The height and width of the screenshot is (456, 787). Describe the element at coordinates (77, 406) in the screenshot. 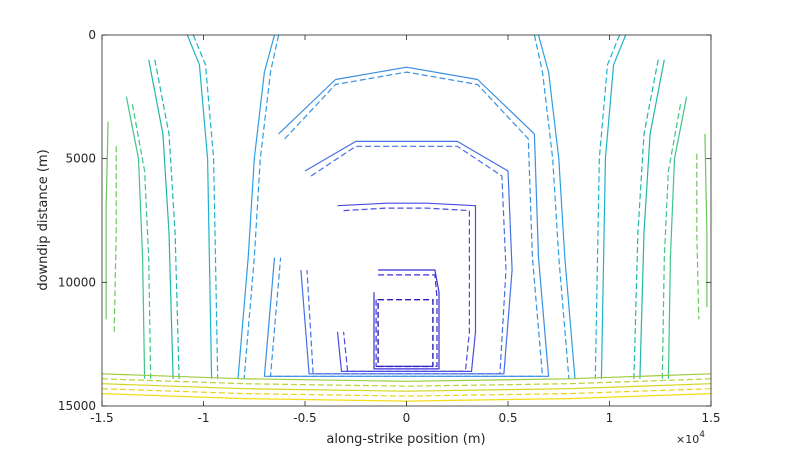

I see `y-tick-label: 15000` at that location.